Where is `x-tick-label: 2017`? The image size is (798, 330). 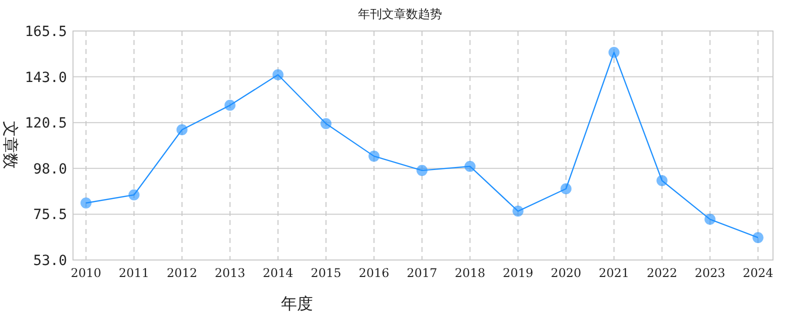
x-tick-label: 2017 is located at coordinates (422, 273).